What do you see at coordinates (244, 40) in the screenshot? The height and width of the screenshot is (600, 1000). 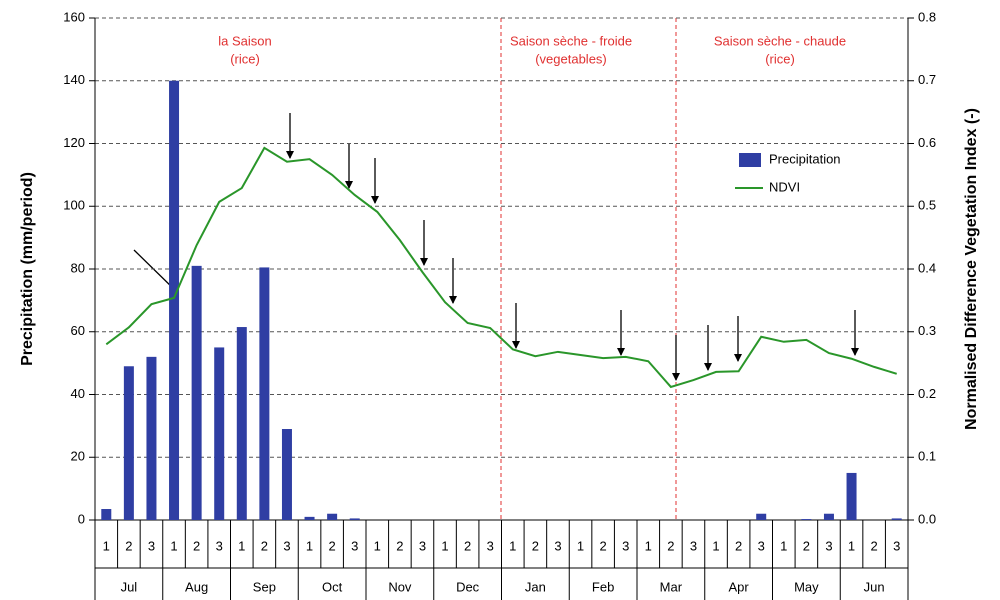 I see `annotation: la Saison` at bounding box center [244, 40].